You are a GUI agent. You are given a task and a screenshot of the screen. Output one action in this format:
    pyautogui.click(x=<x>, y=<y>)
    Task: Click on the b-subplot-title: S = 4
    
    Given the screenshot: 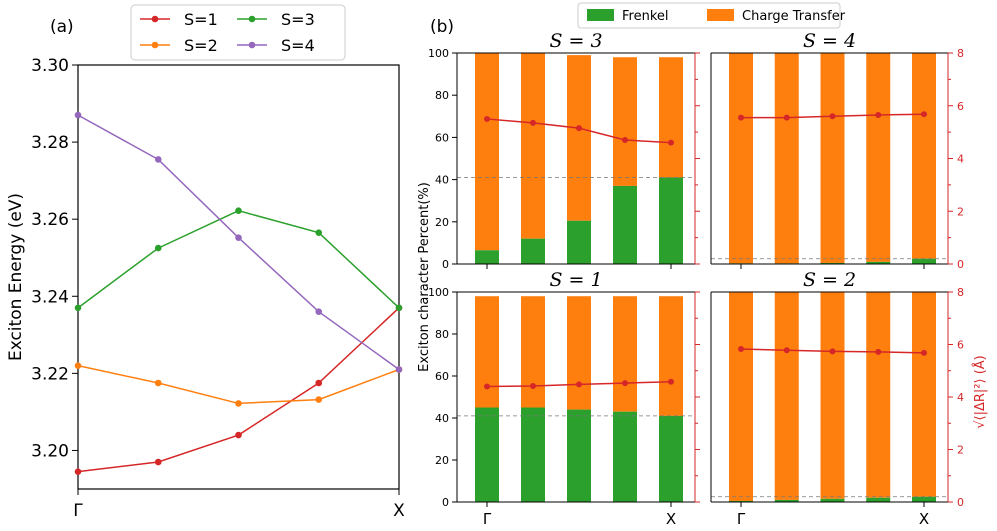 What is the action you would take?
    pyautogui.click(x=829, y=41)
    